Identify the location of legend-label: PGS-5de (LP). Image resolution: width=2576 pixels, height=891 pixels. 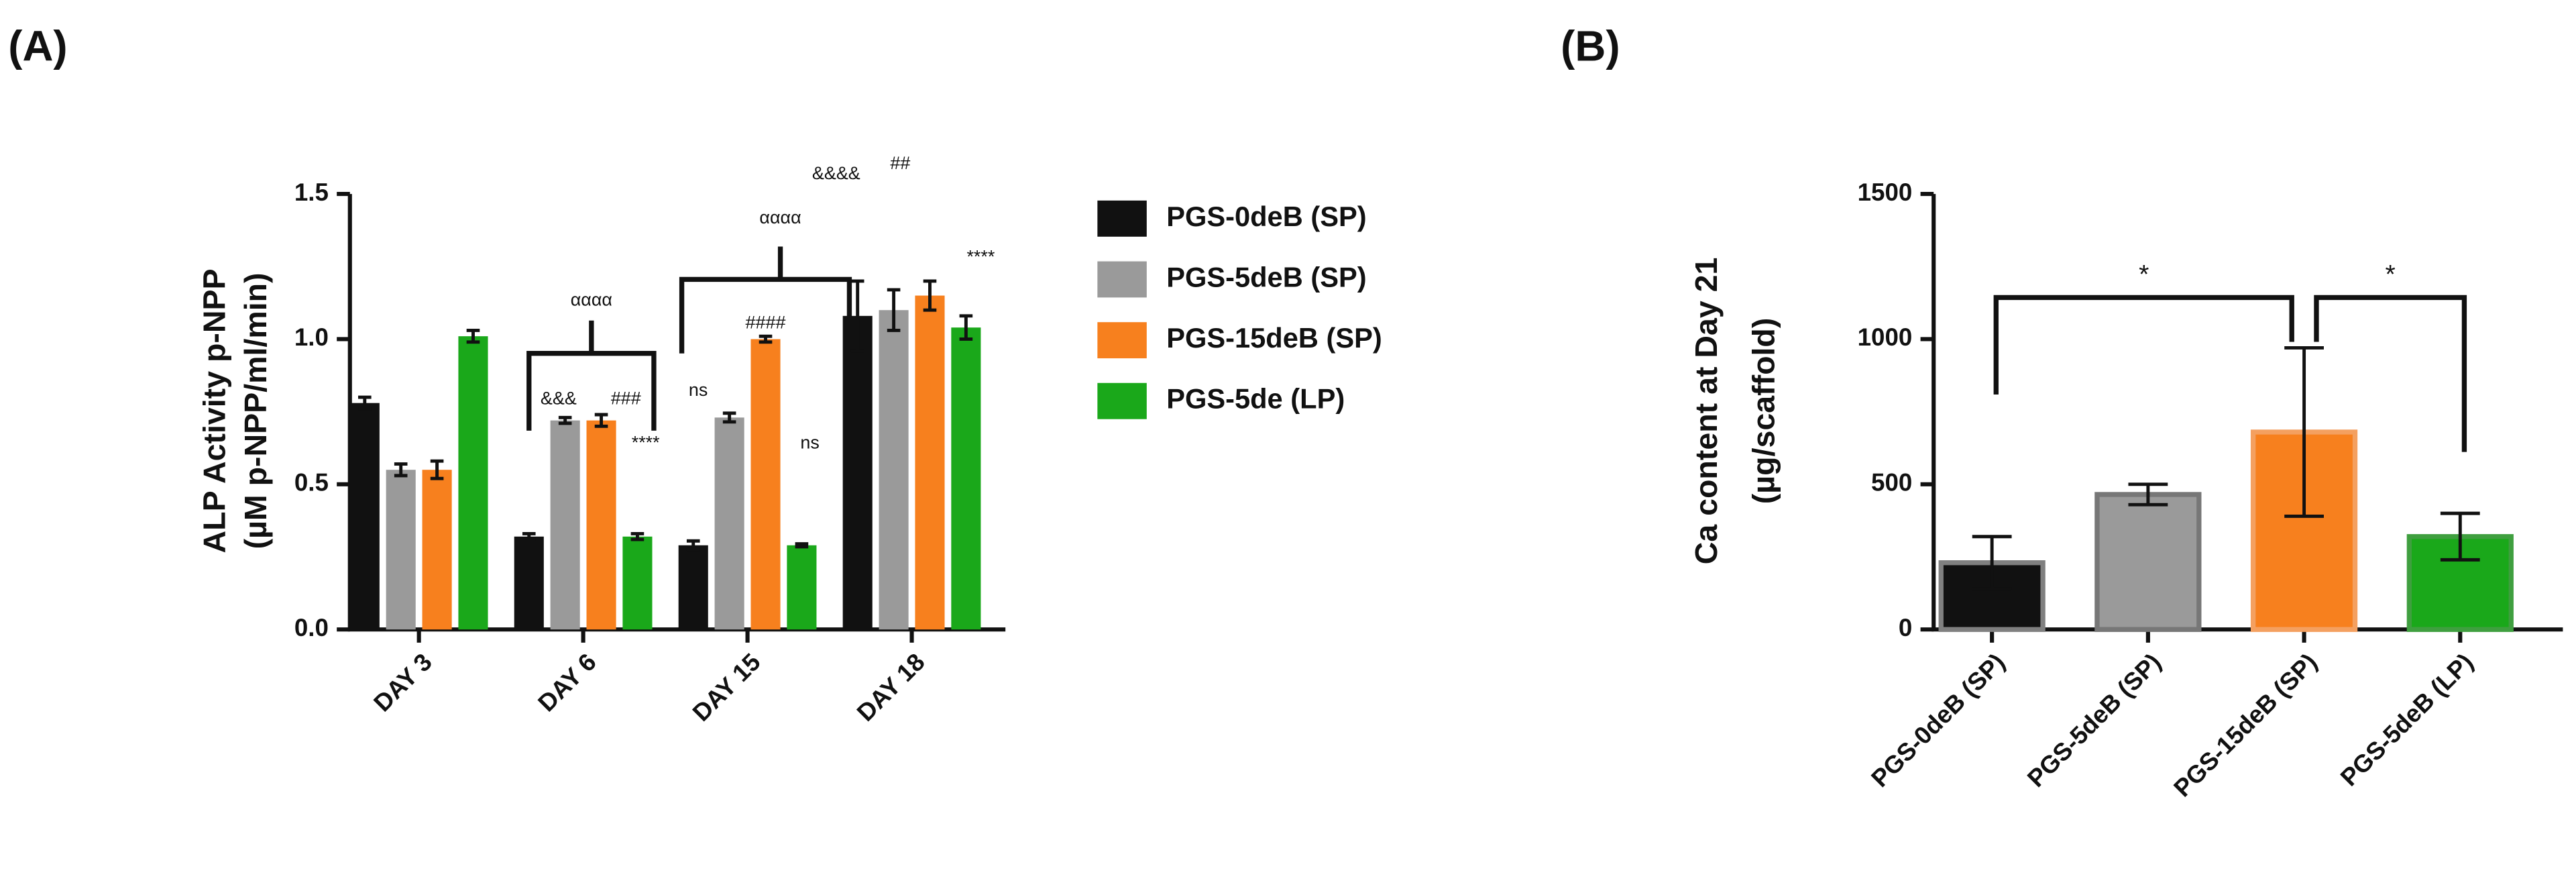
(1255, 399).